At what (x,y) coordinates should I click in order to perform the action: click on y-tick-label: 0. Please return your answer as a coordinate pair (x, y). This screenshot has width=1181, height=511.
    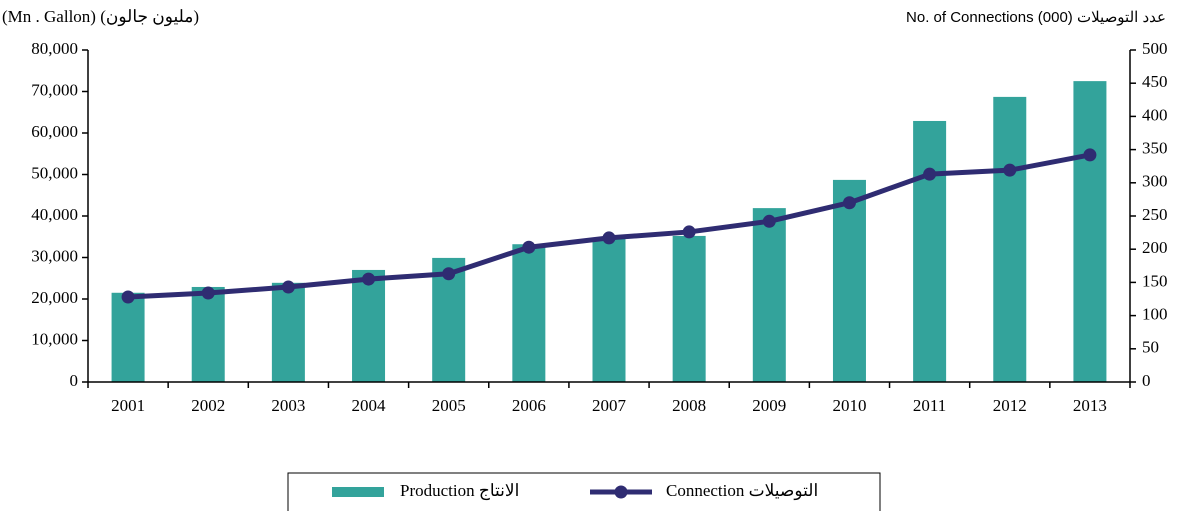
    Looking at the image, I should click on (74, 380).